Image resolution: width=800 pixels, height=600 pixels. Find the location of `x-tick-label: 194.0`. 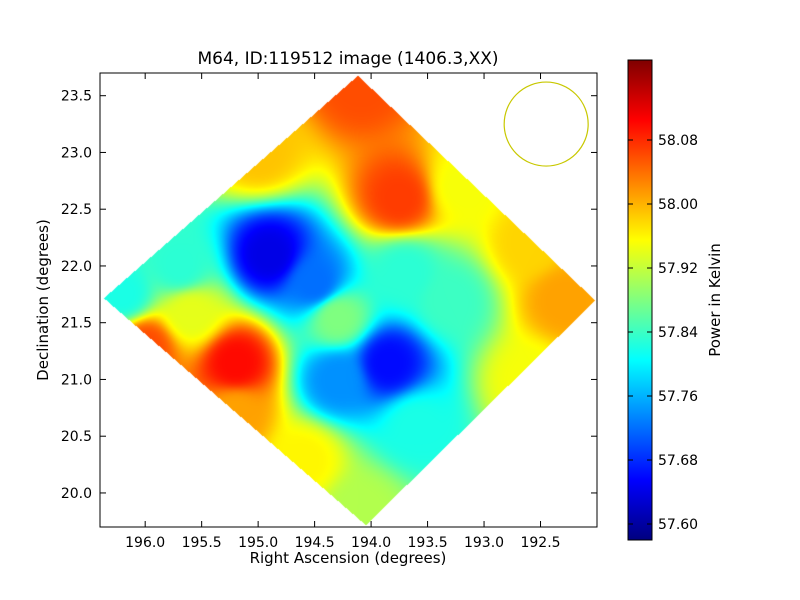

x-tick-label: 194.0 is located at coordinates (371, 543).